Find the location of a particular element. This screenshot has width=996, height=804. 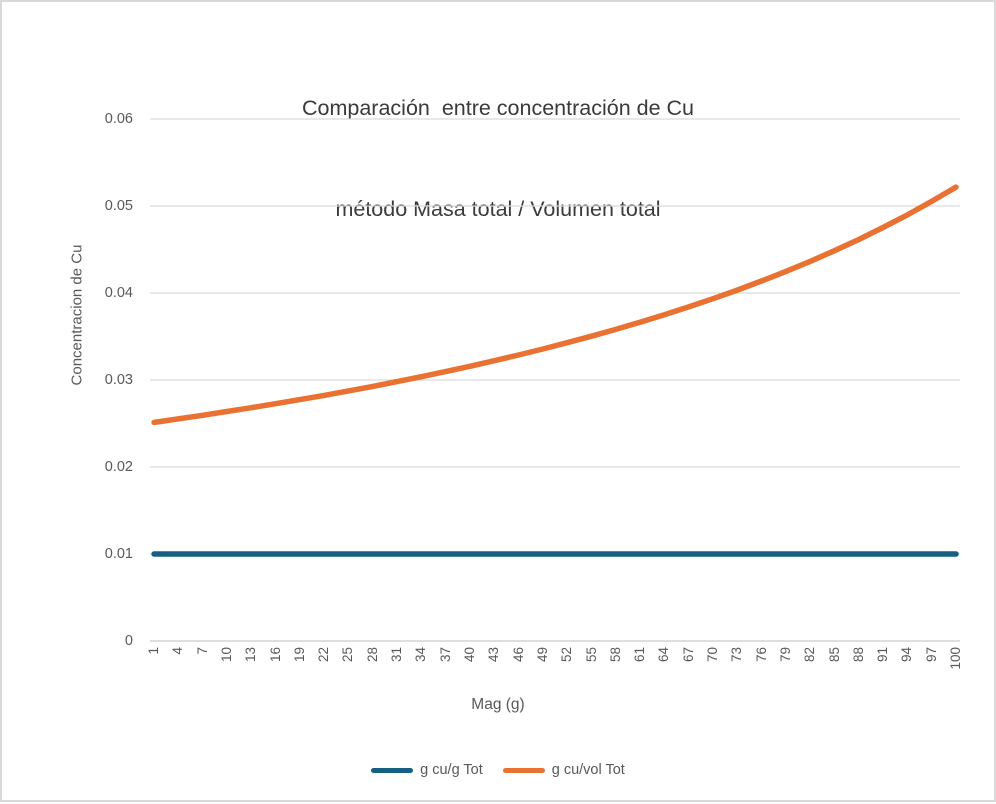

x-tick-label: 1 is located at coordinates (154, 651).